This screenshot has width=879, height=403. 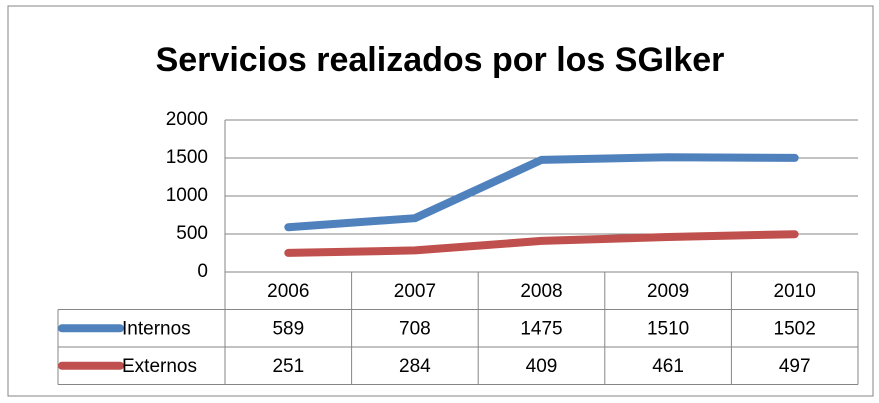 What do you see at coordinates (541, 291) in the screenshot?
I see `x-tick-label: 2008` at bounding box center [541, 291].